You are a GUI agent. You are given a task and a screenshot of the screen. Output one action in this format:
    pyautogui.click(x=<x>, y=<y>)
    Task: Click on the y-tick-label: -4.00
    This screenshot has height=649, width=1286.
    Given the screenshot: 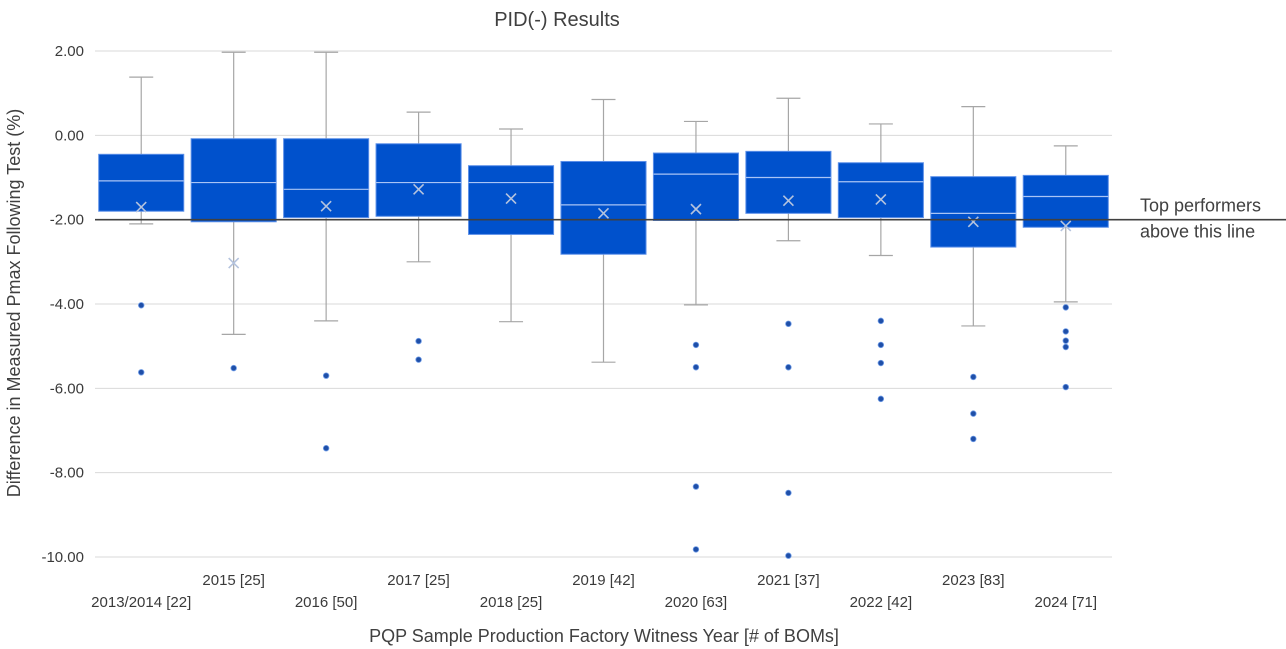 What is the action you would take?
    pyautogui.click(x=67, y=304)
    